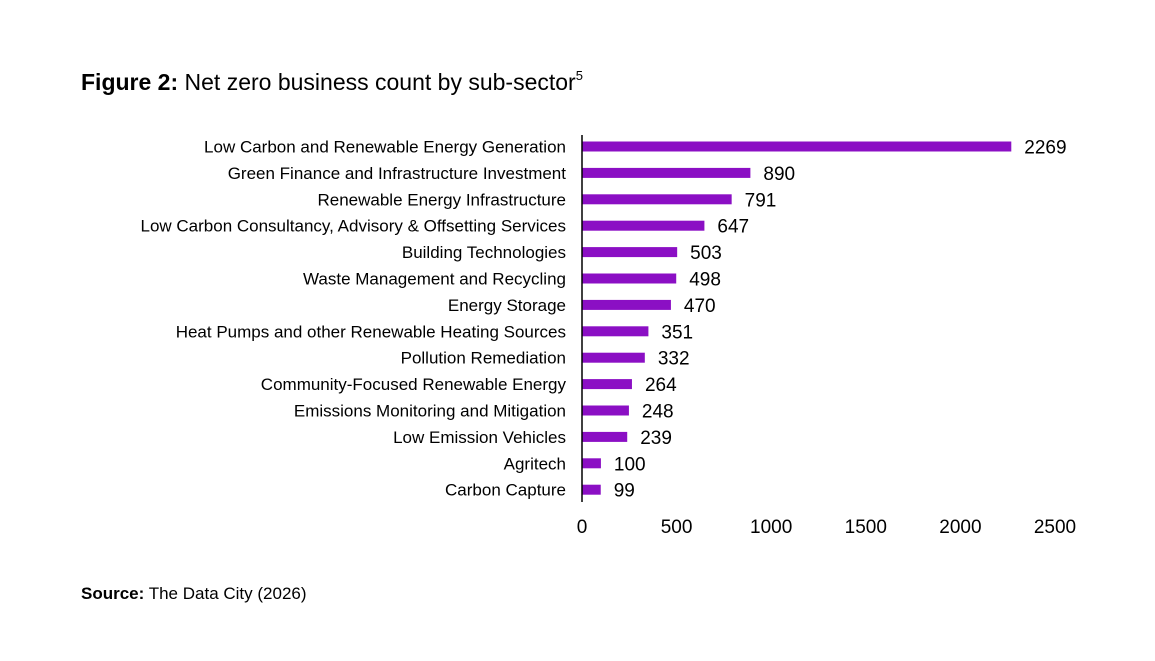  What do you see at coordinates (960, 527) in the screenshot?
I see `x-tick-label: 2000` at bounding box center [960, 527].